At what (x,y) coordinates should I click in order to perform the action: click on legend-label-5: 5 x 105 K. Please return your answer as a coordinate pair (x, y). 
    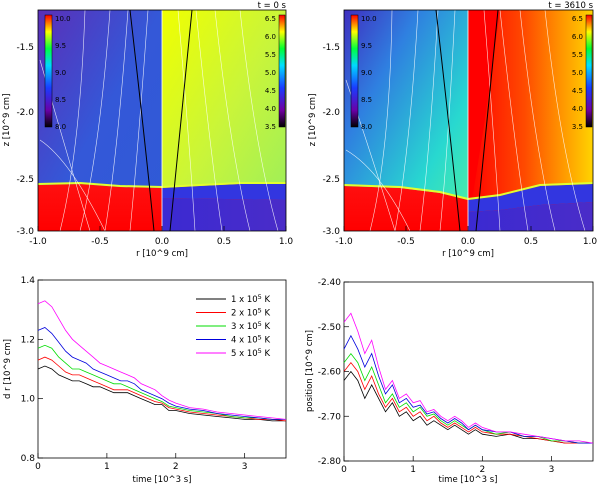
    Looking at the image, I should click on (251, 353).